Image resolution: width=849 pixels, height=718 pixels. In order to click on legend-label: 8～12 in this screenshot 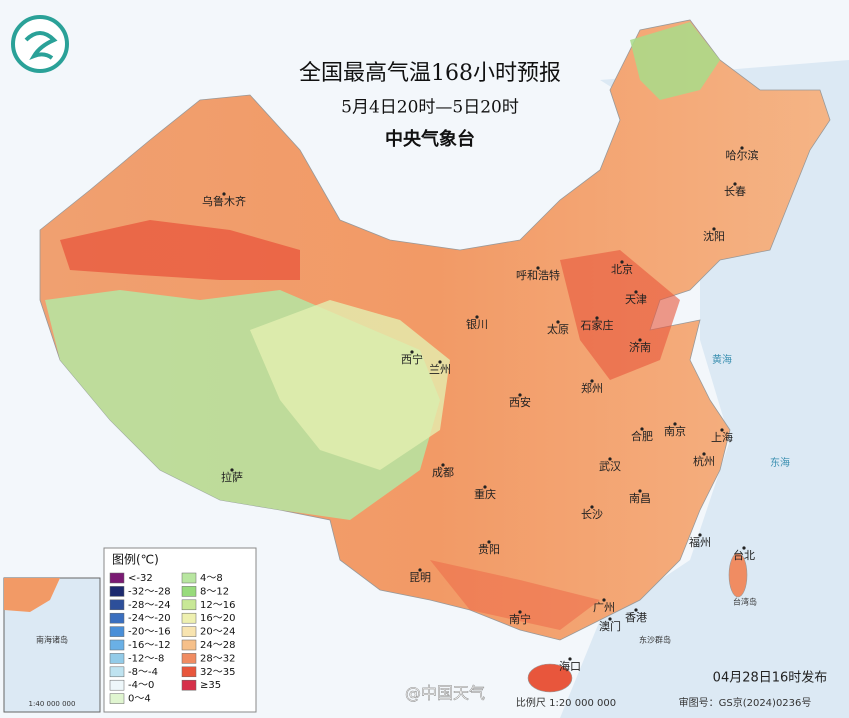, I will do `click(214, 591)`.